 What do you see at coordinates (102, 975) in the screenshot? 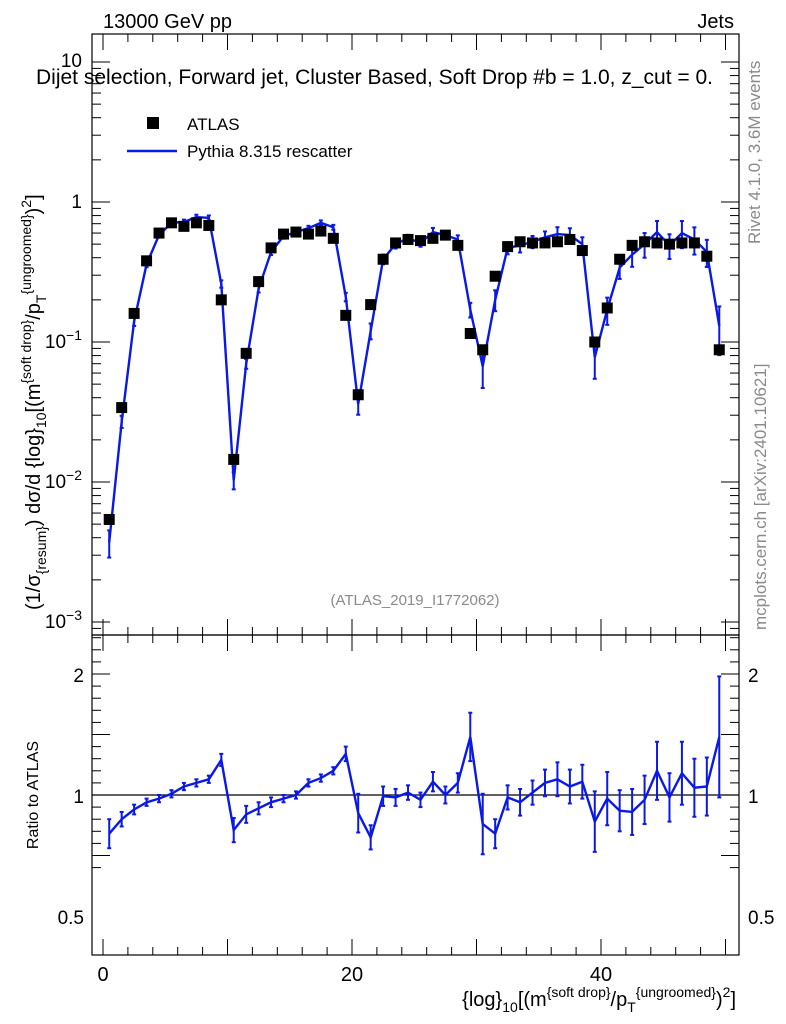
I see `x-tick-label-0: 0` at bounding box center [102, 975].